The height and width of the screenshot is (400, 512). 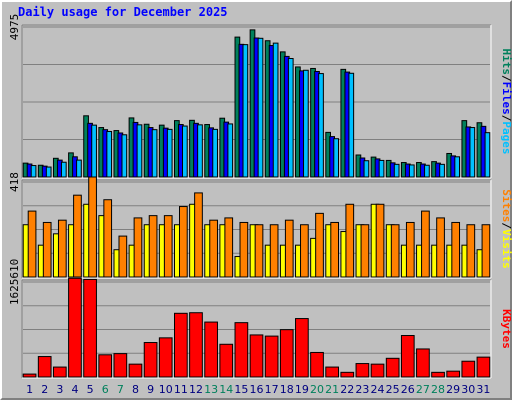 What do you see at coordinates (120, 389) in the screenshot?
I see `x-tick-7: 7` at bounding box center [120, 389].